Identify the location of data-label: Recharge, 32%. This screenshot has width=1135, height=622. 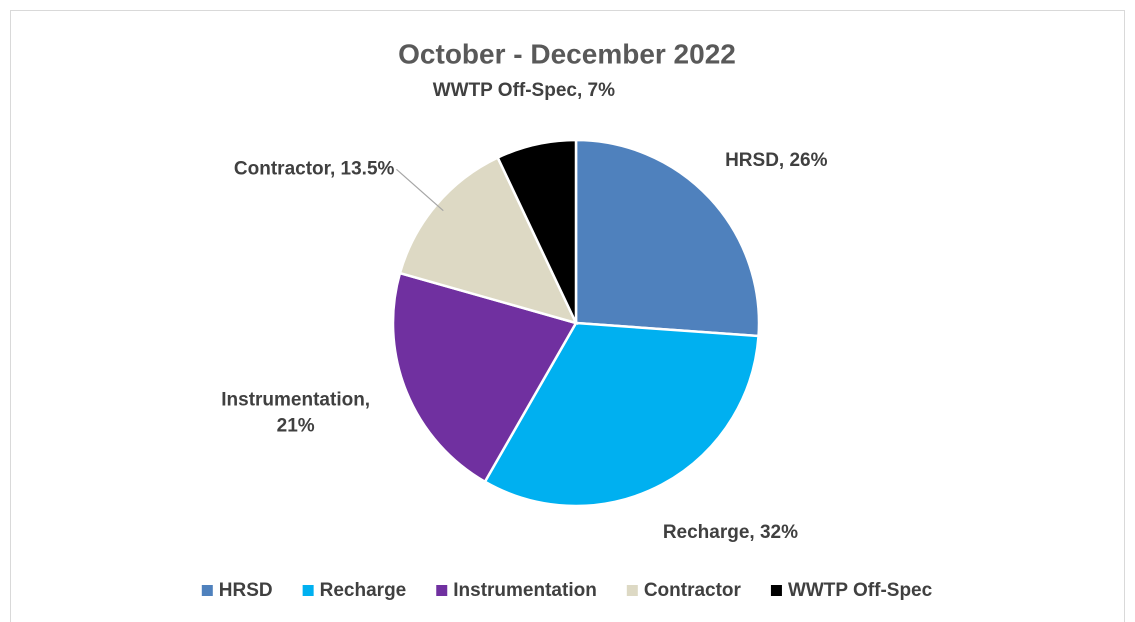
(730, 532).